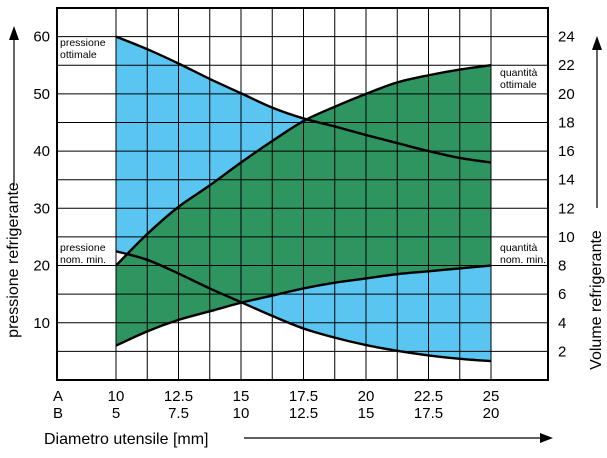 This screenshot has width=607, height=458. What do you see at coordinates (566, 151) in the screenshot?
I see `y-right-tick-label: 16` at bounding box center [566, 151].